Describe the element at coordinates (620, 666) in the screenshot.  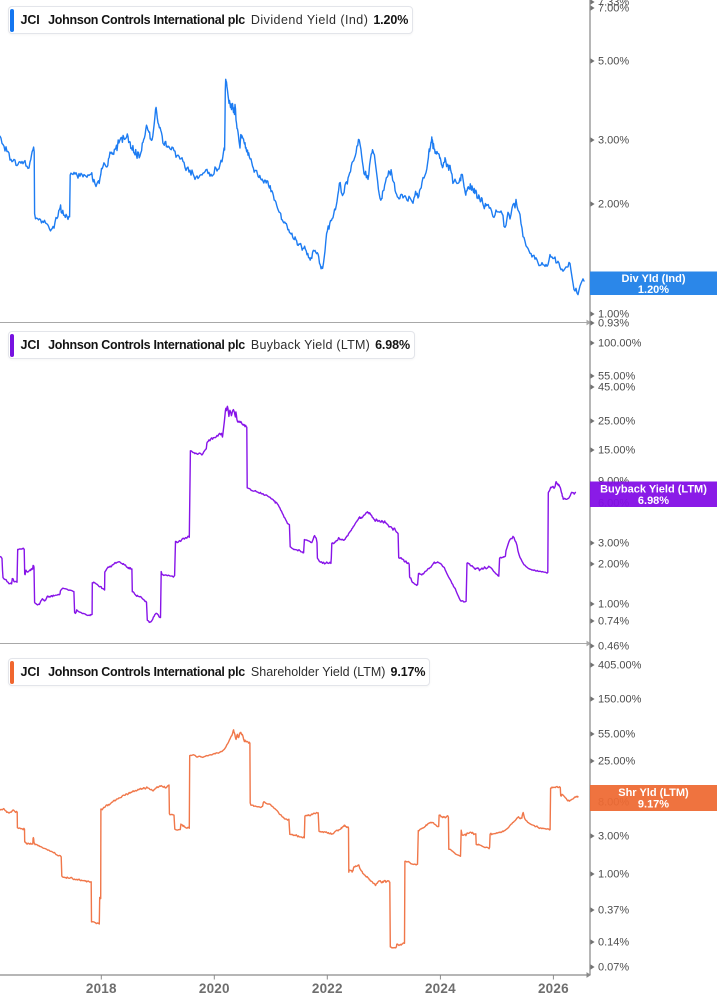
I see `svg-text: 405.00%` at that location.